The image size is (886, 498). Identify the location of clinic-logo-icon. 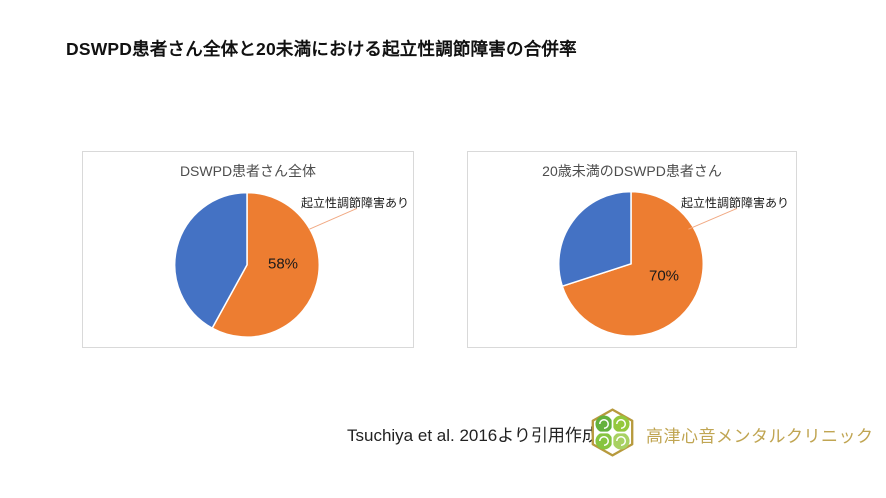
(612, 432).